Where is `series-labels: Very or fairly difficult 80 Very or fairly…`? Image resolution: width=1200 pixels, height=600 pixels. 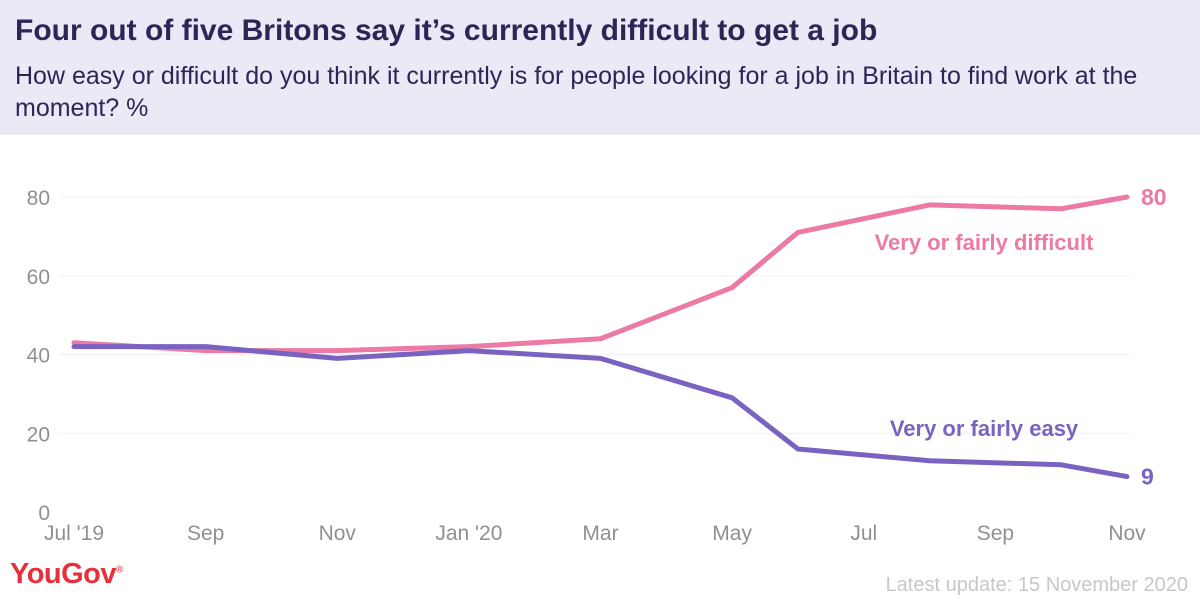
series-labels: Very or fairly difficult 80 Very or fairly… is located at coordinates (1021, 337).